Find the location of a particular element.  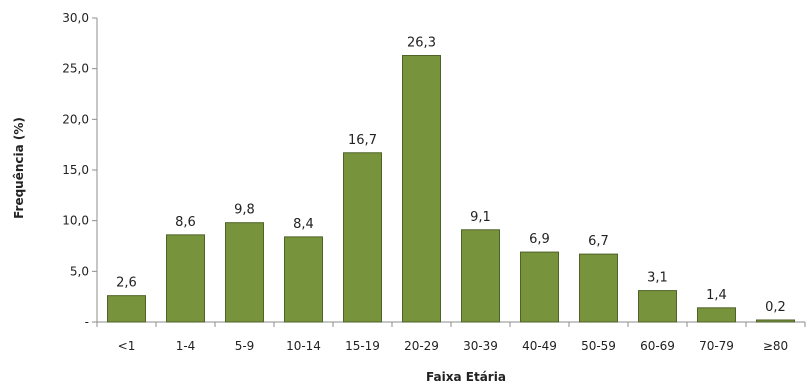

x-tick-label: 5-9 is located at coordinates (245, 346).